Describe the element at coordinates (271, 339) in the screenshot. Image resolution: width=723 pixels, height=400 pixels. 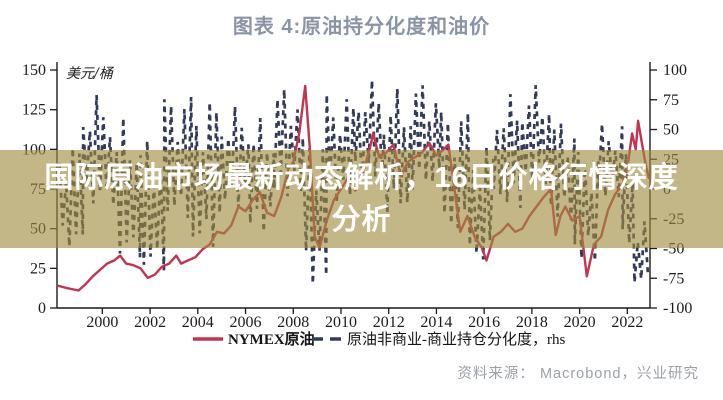
I see `legend-label-oil-price: NYMEX原油` at that location.